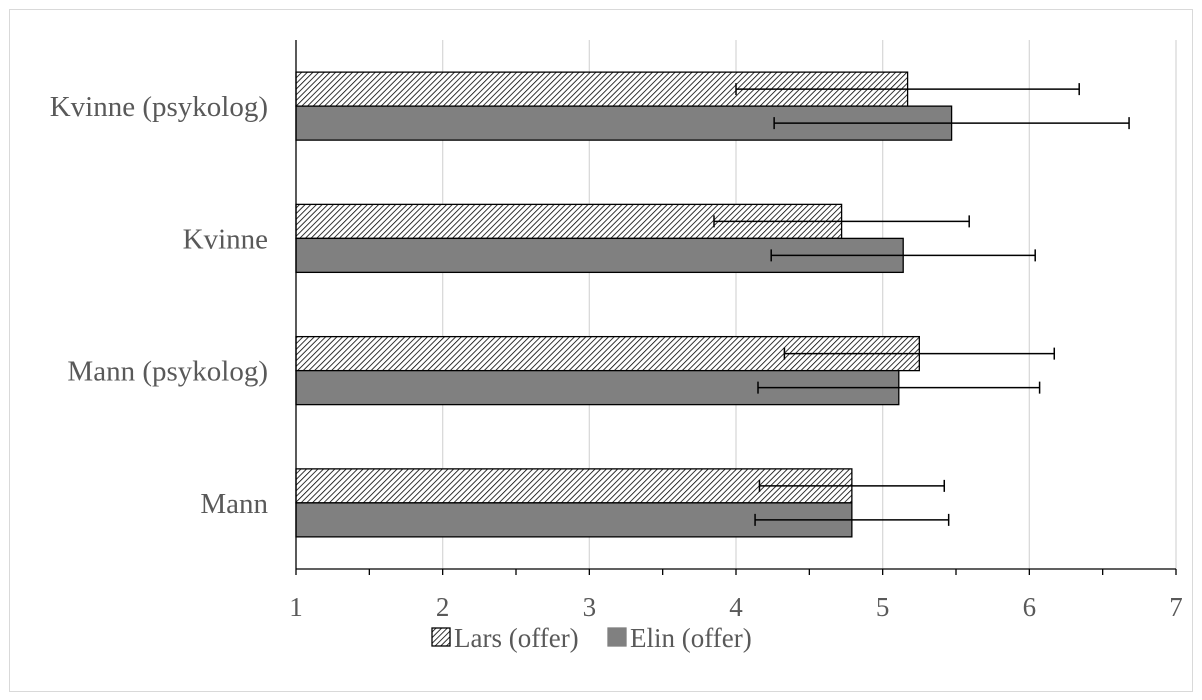  Describe the element at coordinates (516, 638) in the screenshot. I see `legend-label-lars: Lars (offer)` at that location.